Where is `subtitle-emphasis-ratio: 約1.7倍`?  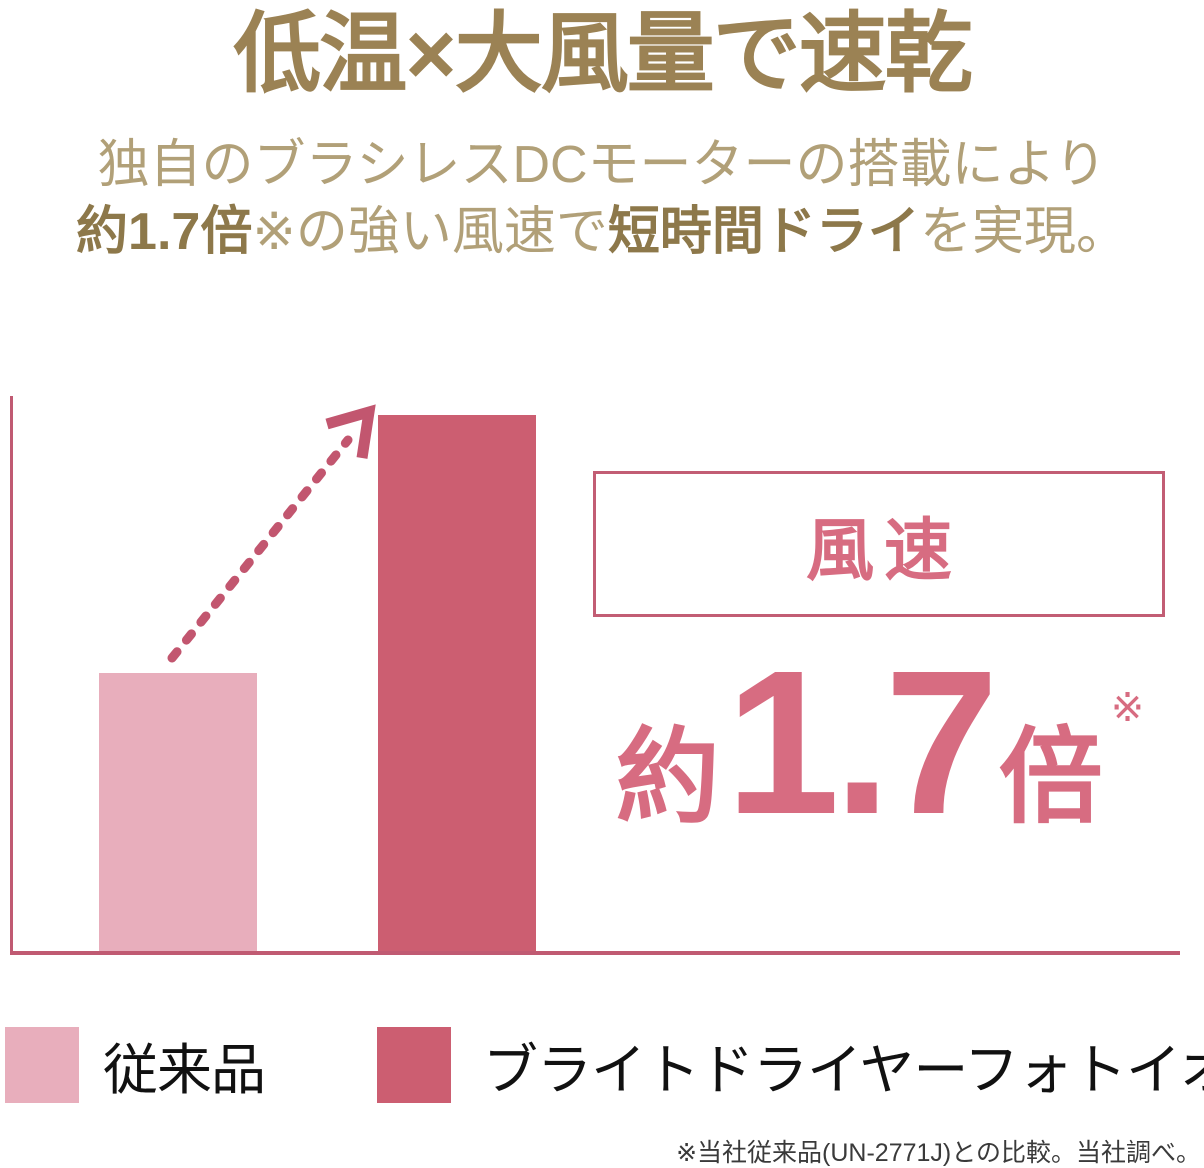
subtitle-emphasis-ratio: 約1.7倍 is located at coordinates (164, 232).